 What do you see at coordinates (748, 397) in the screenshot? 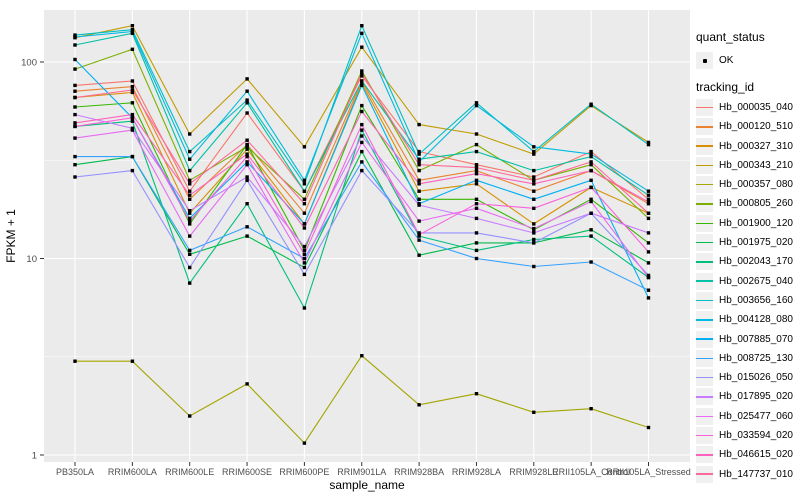
I see `legend-item-Hb_017895_020: Hb_017895_020` at bounding box center [748, 397].